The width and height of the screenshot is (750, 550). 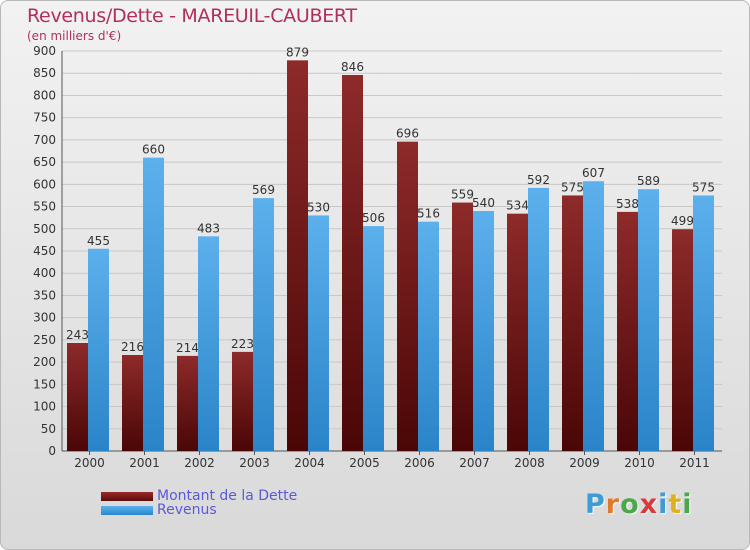 I want to click on x-tick-label: 2003, so click(x=254, y=463).